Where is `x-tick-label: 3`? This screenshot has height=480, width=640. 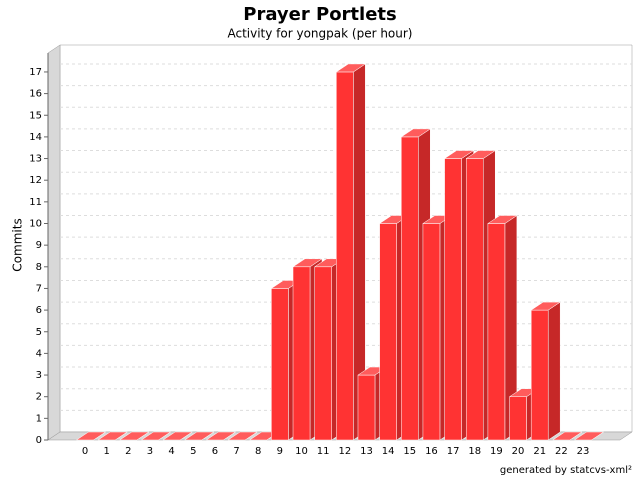 x-tick-label: 3 is located at coordinates (150, 451).